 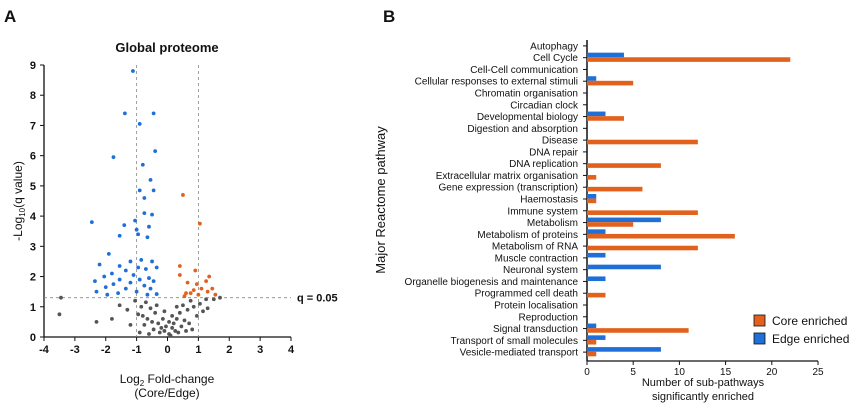 What do you see at coordinates (33, 217) in the screenshot?
I see `y-tick-label: 4` at bounding box center [33, 217].